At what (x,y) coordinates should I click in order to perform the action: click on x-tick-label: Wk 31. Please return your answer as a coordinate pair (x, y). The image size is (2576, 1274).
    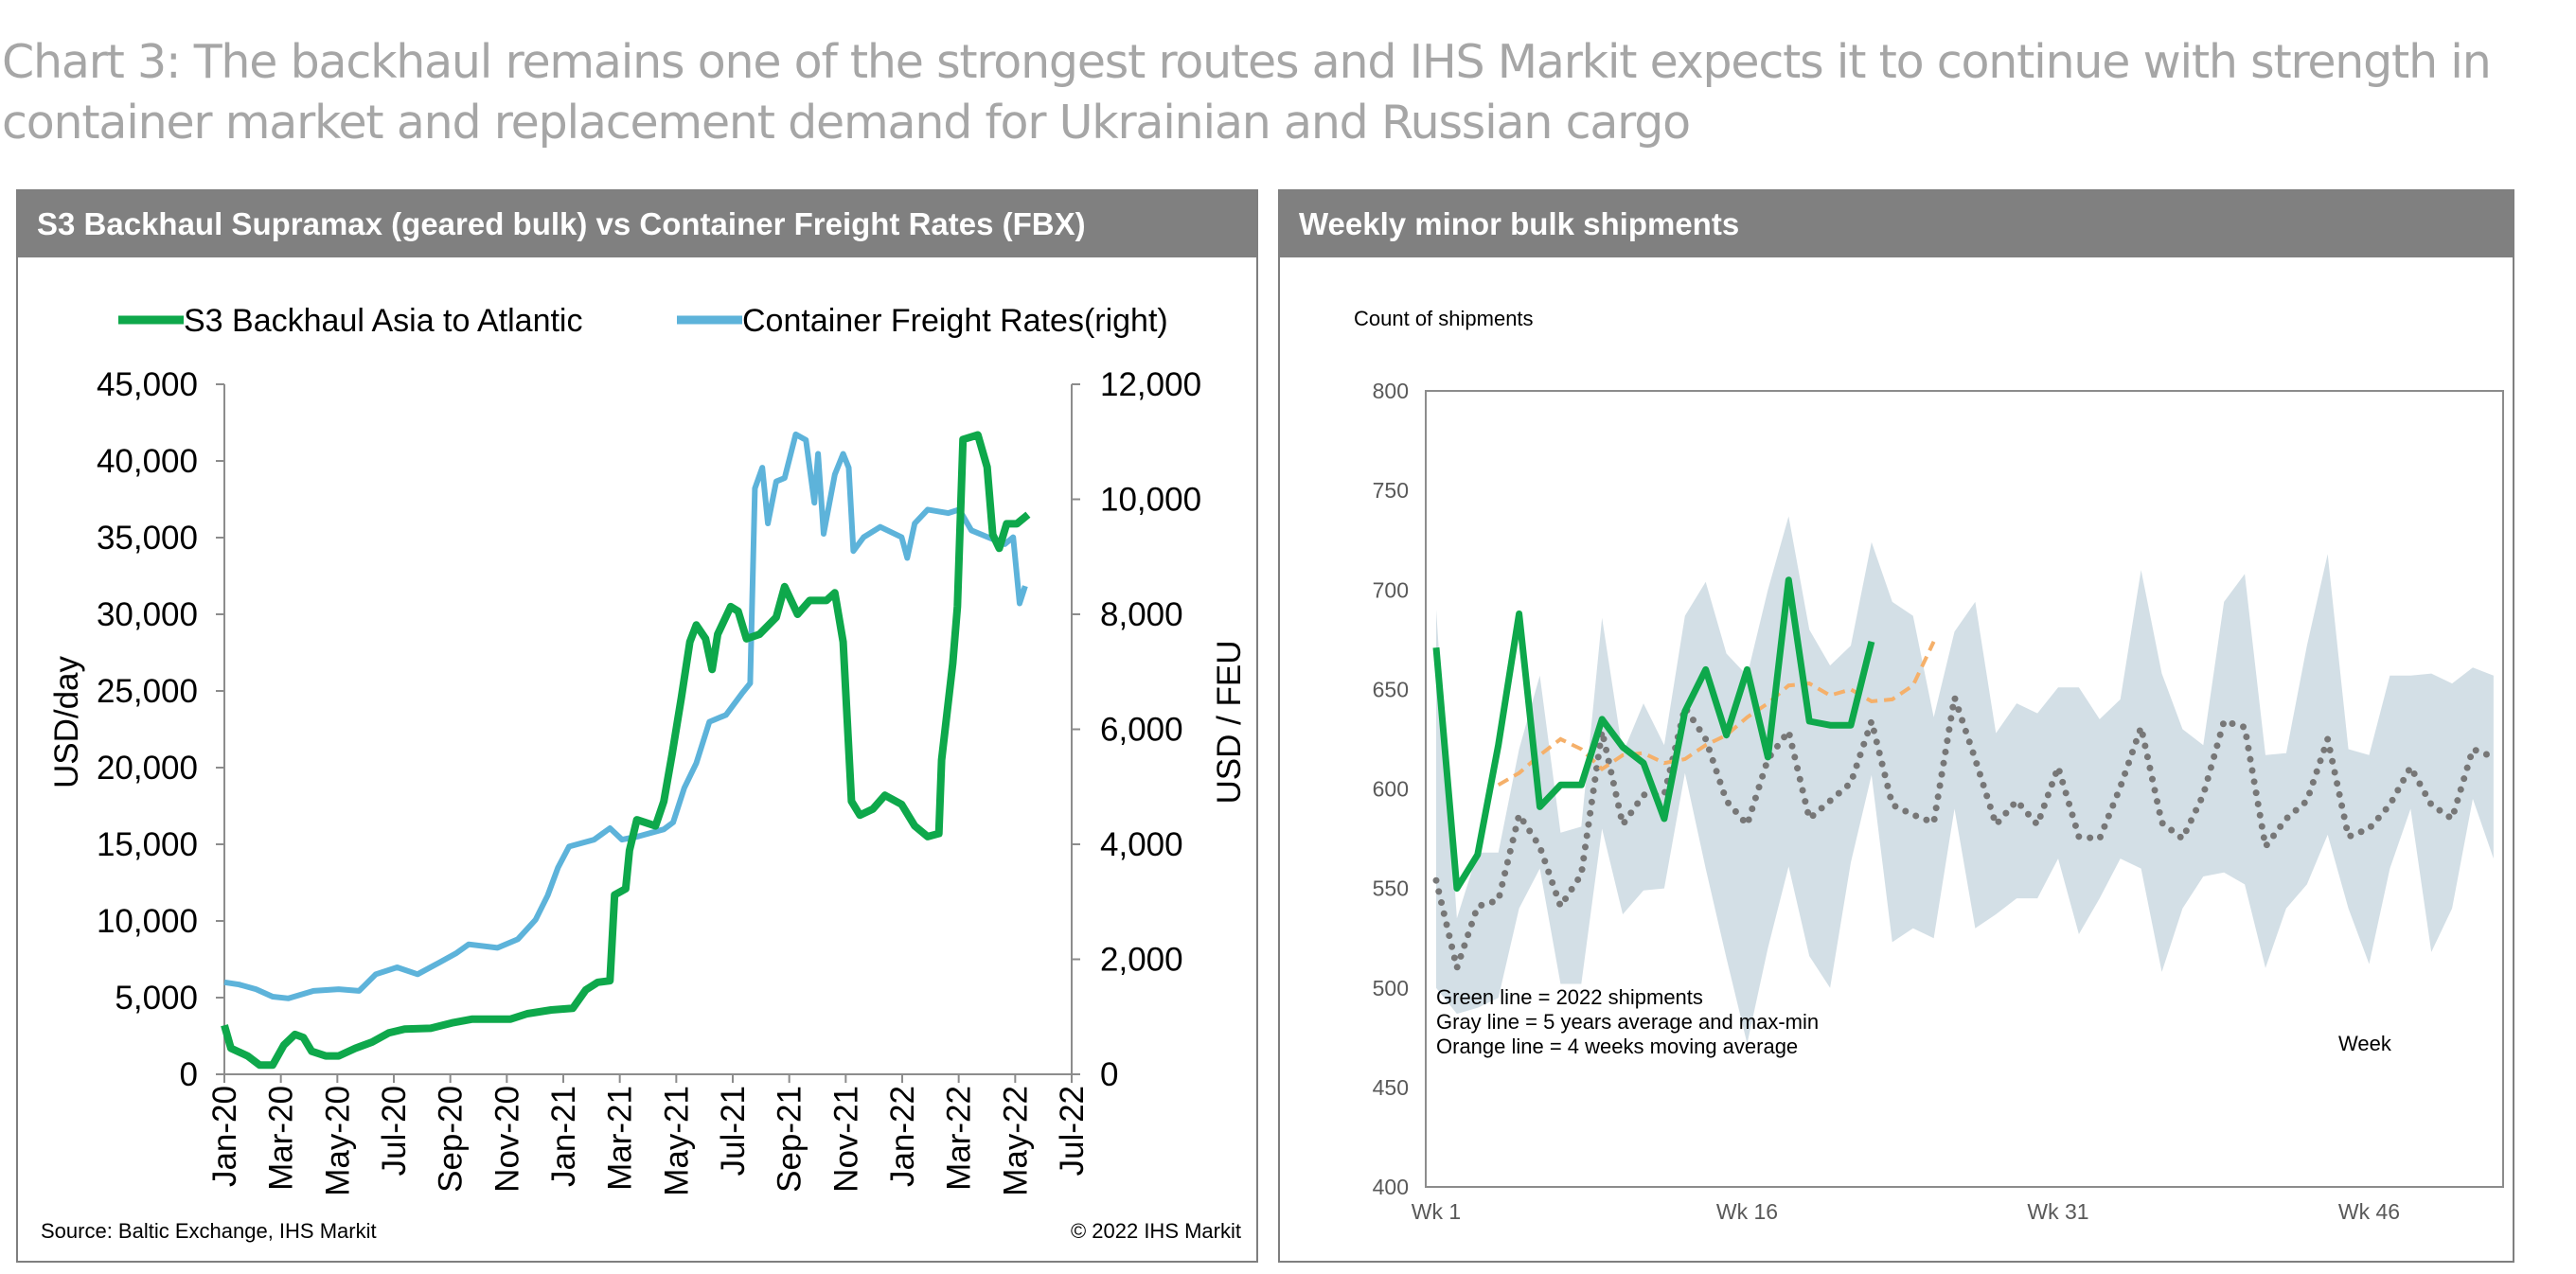
    Looking at the image, I should click on (2057, 1211).